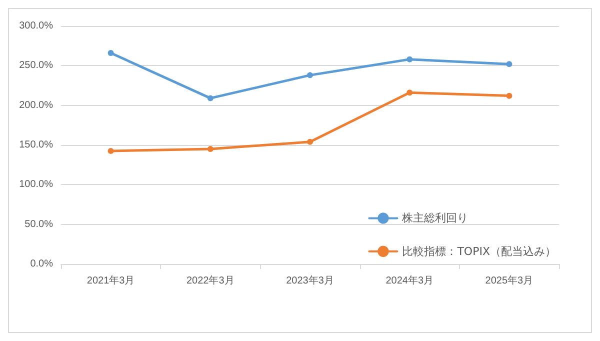 This screenshot has width=600, height=341. Describe the element at coordinates (310, 280) in the screenshot. I see `x-tick-label: 2023年3月` at that location.